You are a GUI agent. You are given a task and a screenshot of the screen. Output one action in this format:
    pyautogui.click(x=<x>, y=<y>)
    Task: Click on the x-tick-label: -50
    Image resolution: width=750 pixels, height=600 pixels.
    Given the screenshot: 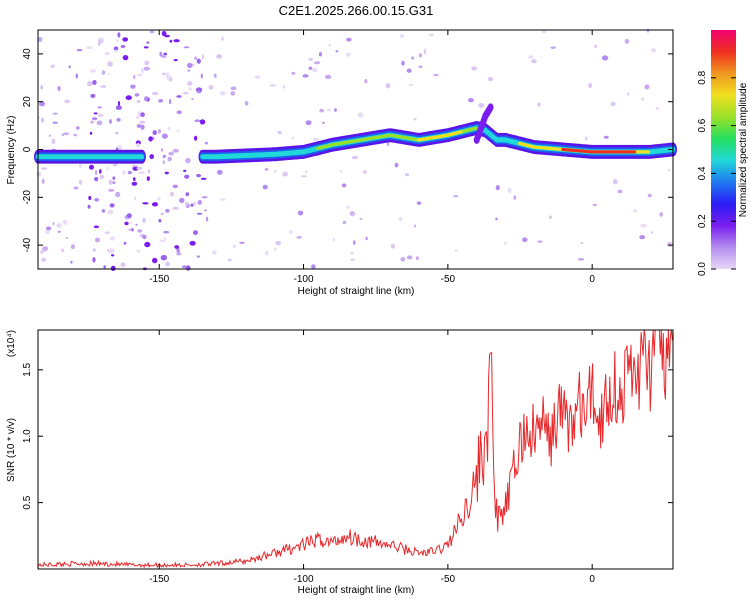 What is the action you would take?
    pyautogui.click(x=448, y=579)
    